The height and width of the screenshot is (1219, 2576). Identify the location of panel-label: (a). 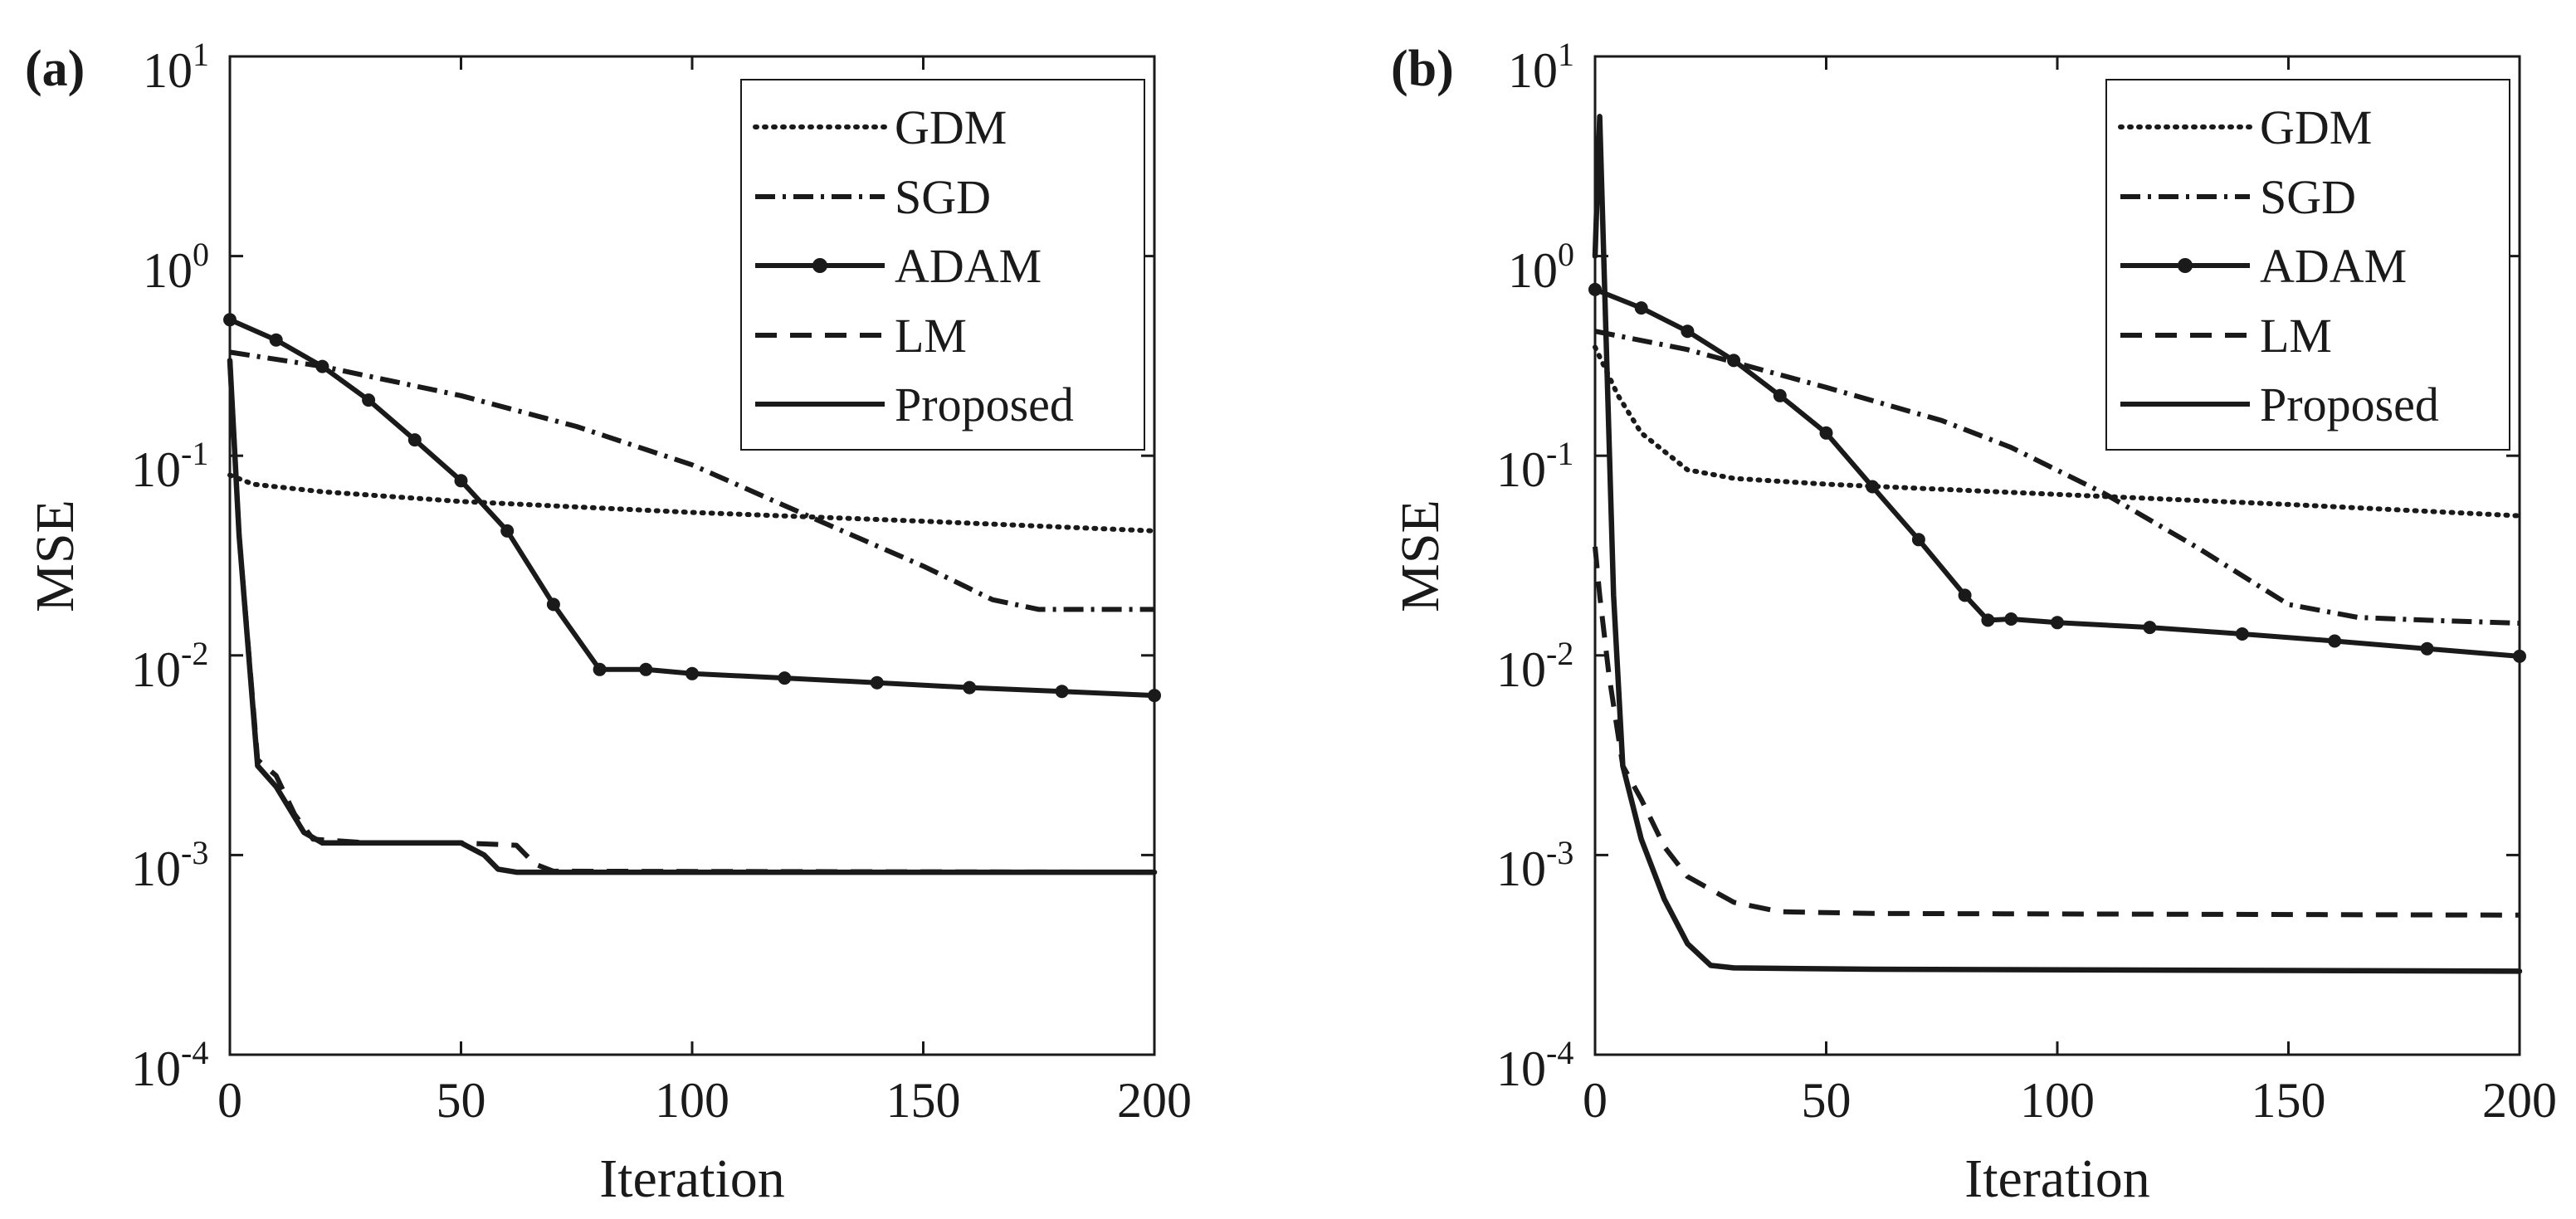
(55, 69).